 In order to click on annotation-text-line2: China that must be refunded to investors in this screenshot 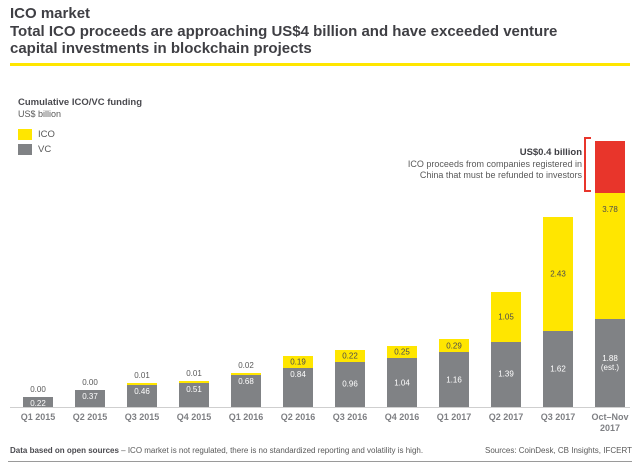, I will do `click(500, 175)`.